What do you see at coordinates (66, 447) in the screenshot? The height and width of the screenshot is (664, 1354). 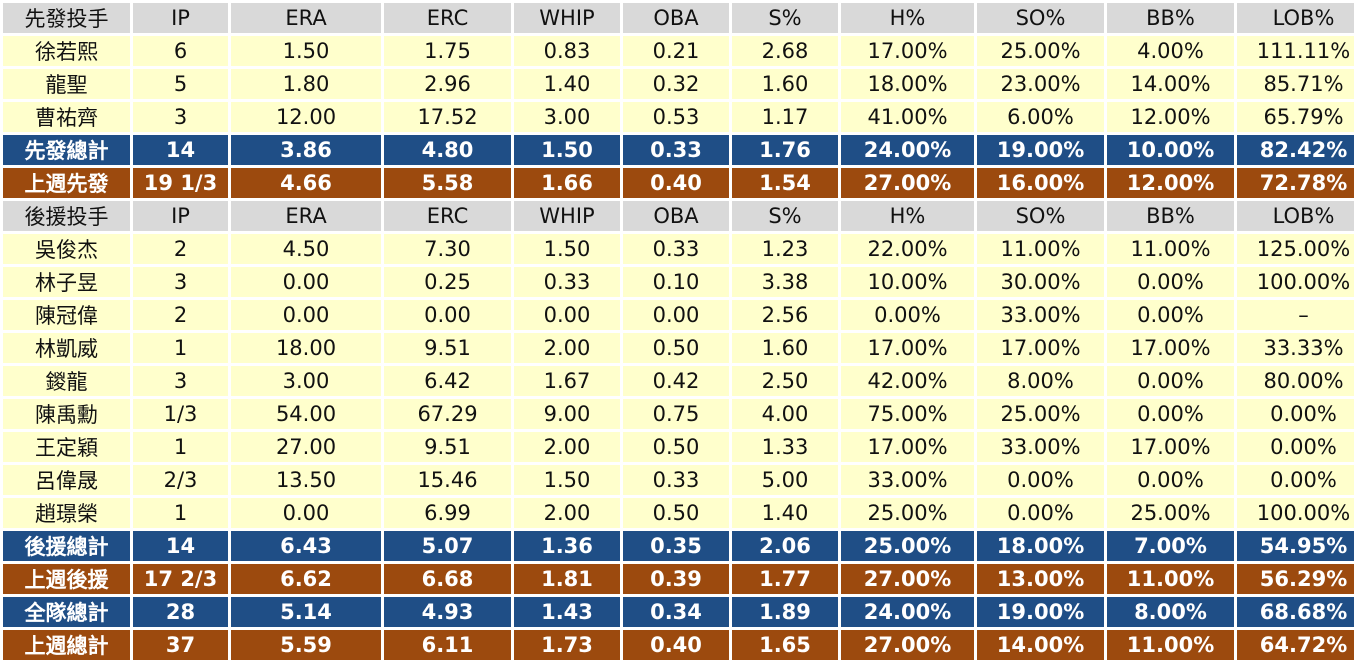 I see `row-label: 王定穎` at bounding box center [66, 447].